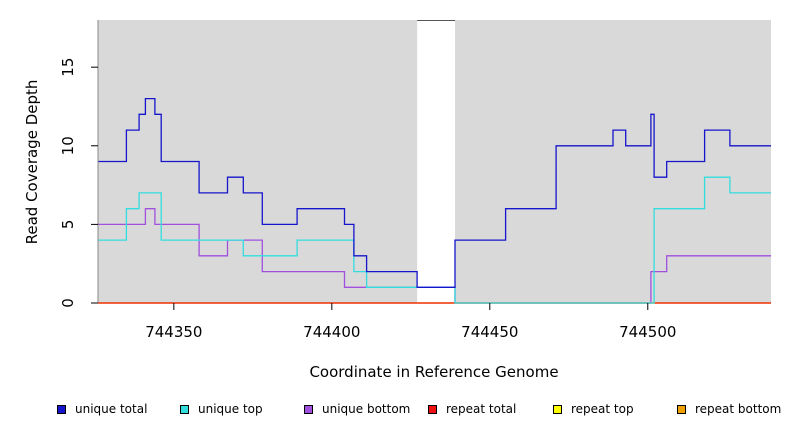 Image resolution: width=792 pixels, height=432 pixels. I want to click on legend-label: repeat bottom, so click(738, 409).